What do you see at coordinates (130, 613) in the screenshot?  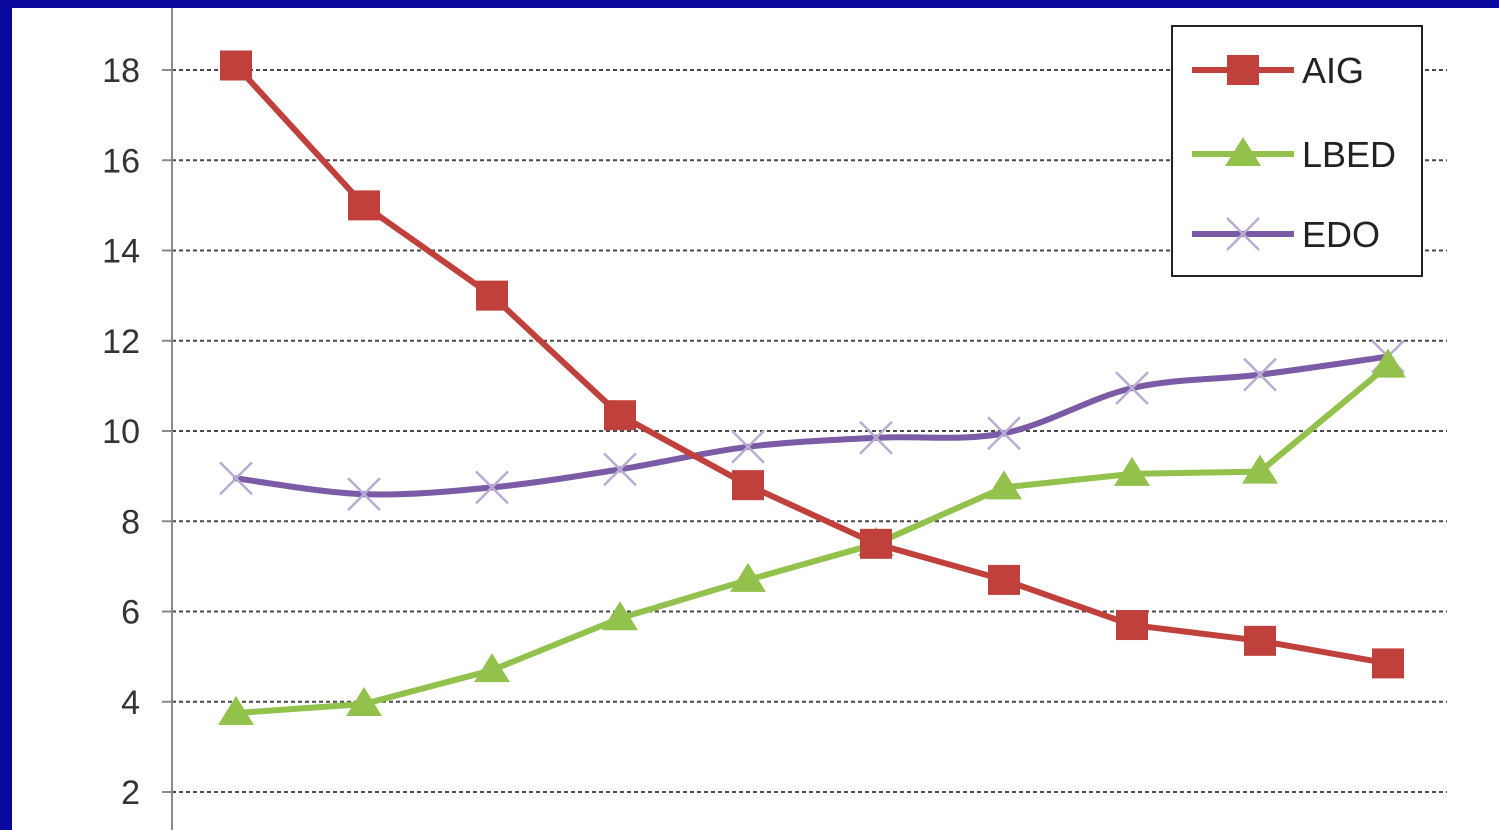 I see `y-tick-label: 6` at bounding box center [130, 613].